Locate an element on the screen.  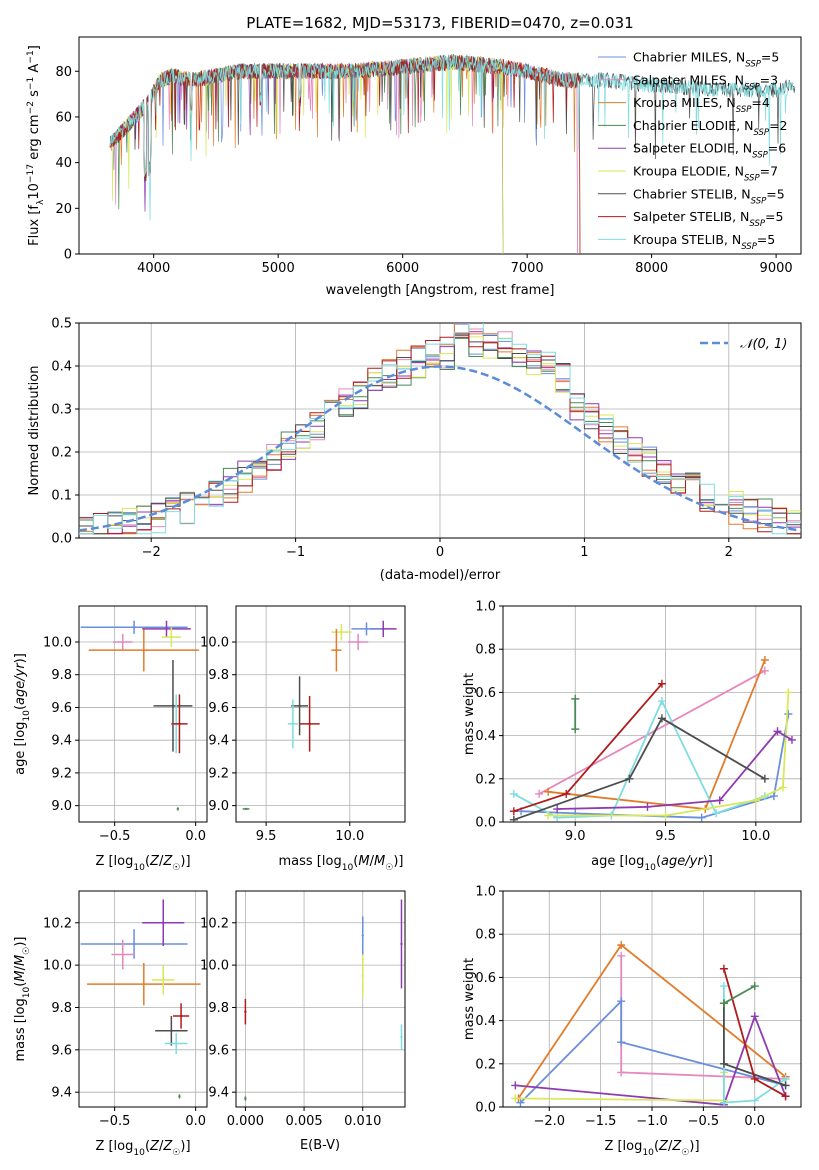
y-tick-label: 0.2 is located at coordinates (61, 453).